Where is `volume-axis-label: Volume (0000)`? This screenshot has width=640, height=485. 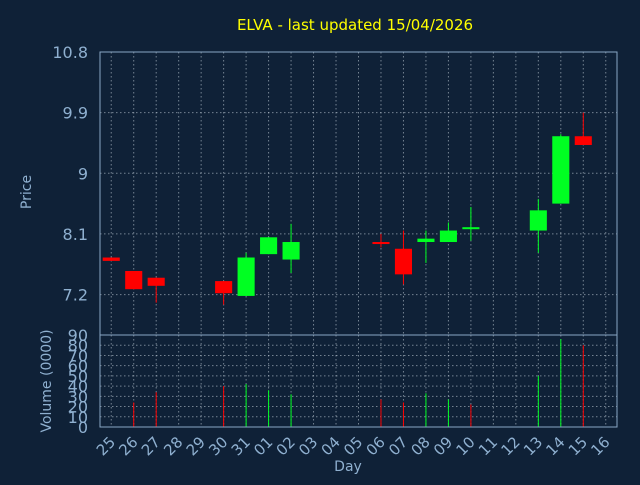
volume-axis-label: Volume (0000) is located at coordinates (47, 380).